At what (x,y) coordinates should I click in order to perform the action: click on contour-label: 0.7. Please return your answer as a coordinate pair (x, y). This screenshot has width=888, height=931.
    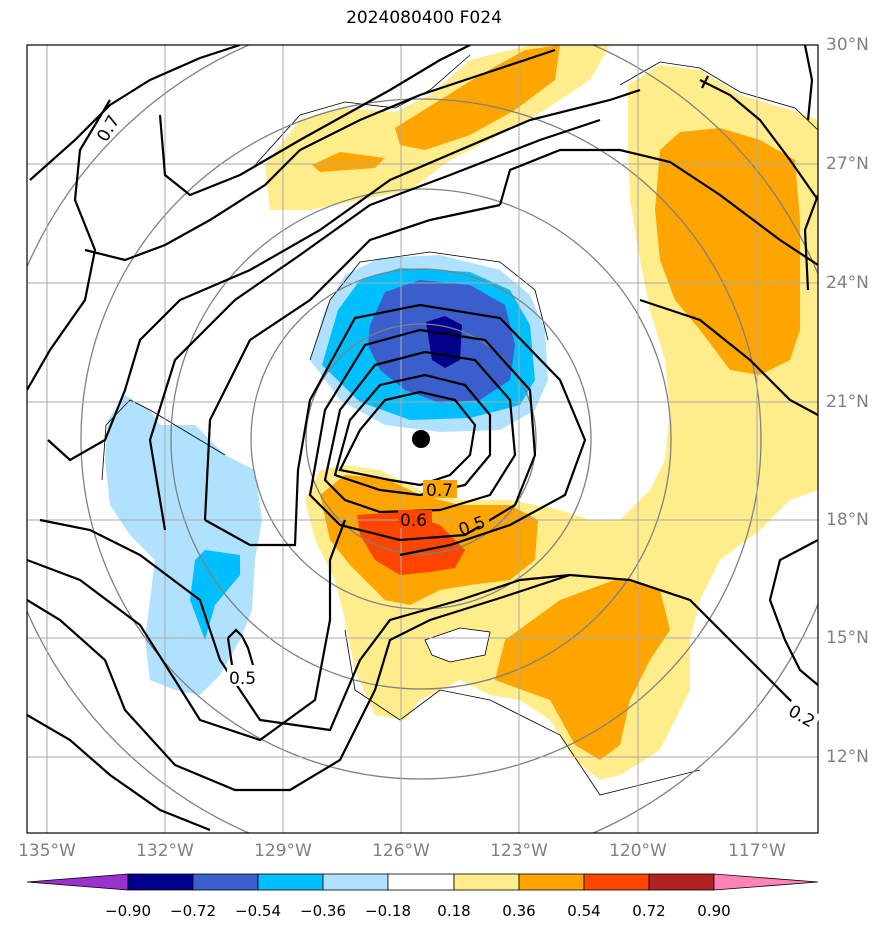
    Looking at the image, I should click on (439, 491).